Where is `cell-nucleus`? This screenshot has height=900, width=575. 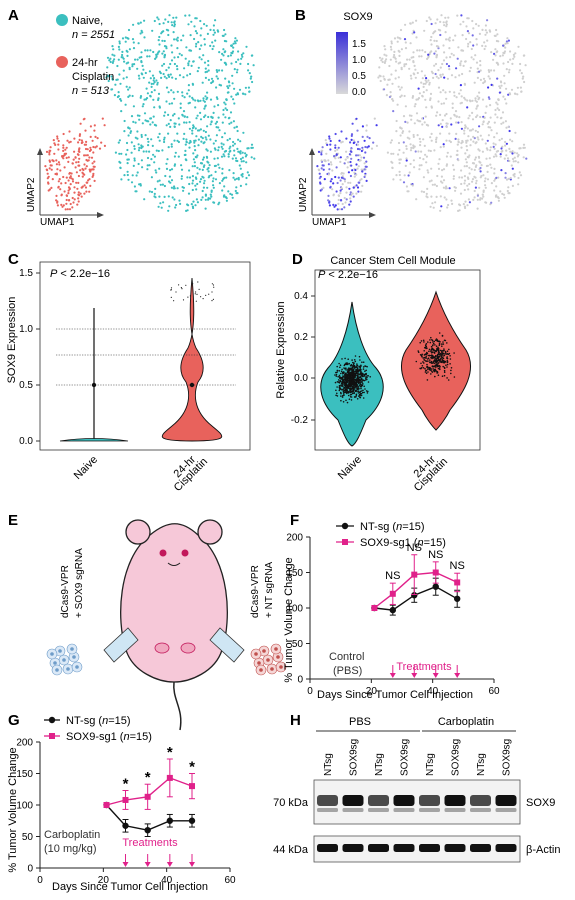
cell-nucleus is located at coordinates (77, 667).